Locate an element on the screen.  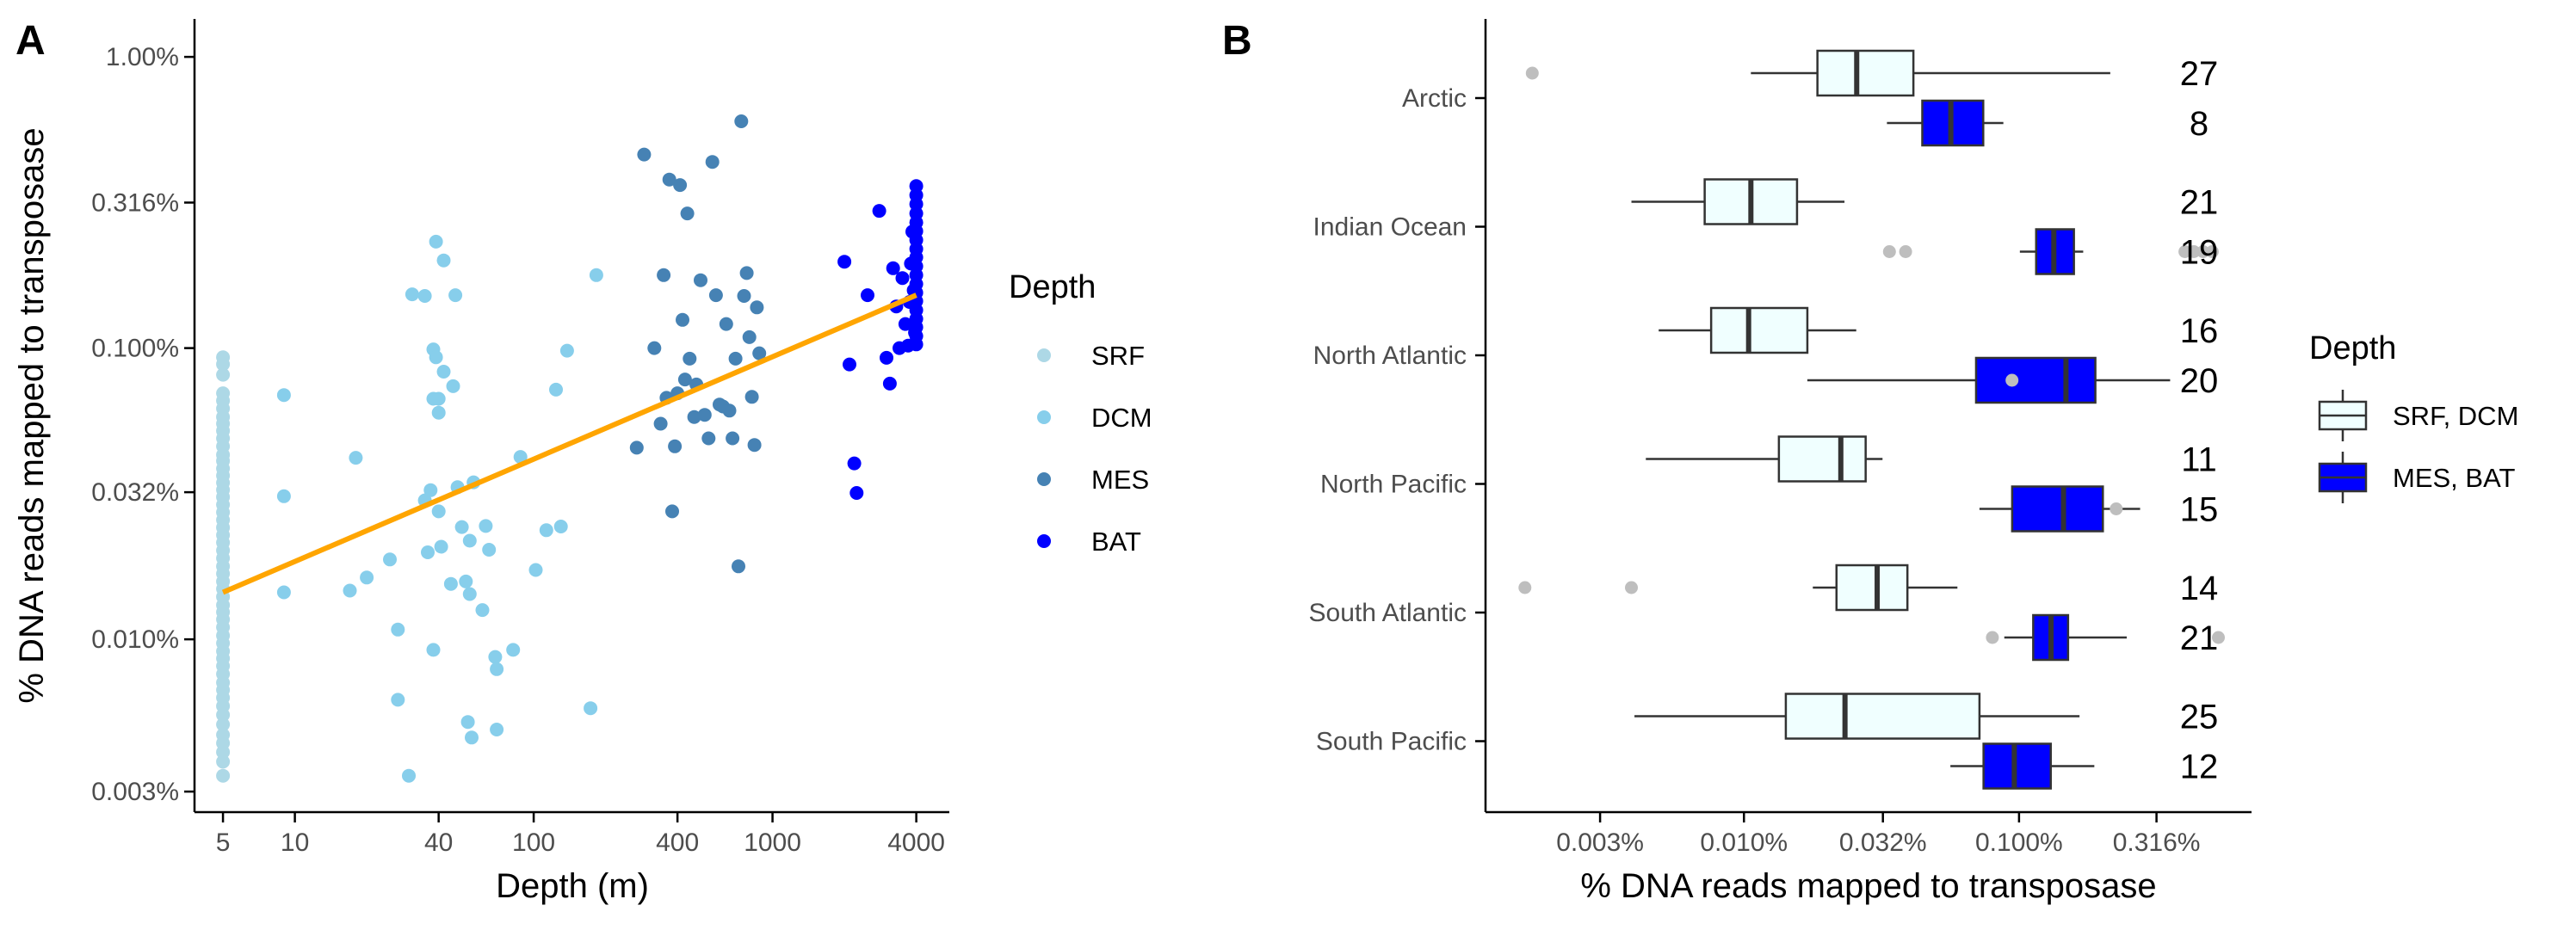
count-label-south-atlantic-srf-dcm: 14 is located at coordinates (2199, 588).